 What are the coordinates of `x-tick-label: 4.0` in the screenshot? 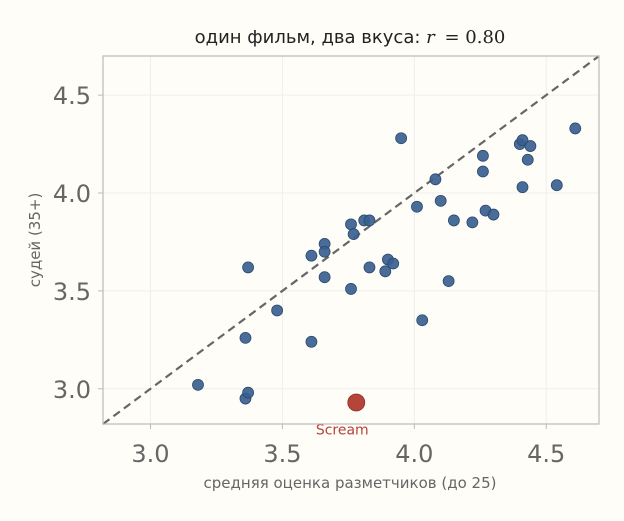 It's located at (414, 454).